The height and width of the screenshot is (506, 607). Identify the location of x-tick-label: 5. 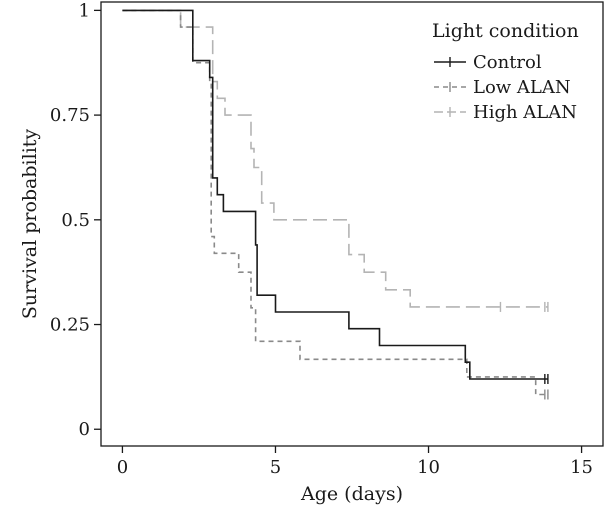
(275, 467).